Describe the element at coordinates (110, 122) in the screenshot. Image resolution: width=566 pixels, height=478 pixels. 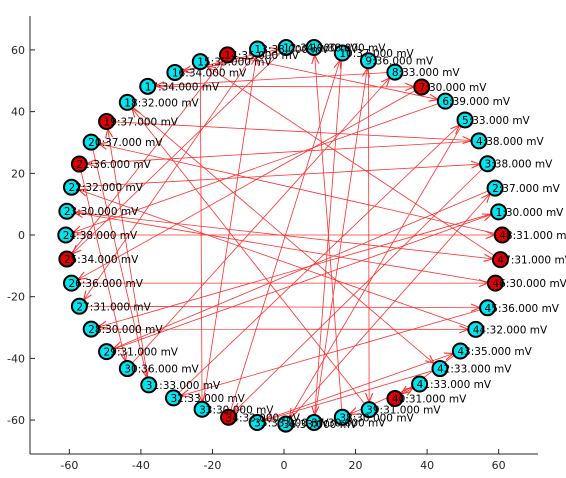
I see `node-id-label: 19` at that location.